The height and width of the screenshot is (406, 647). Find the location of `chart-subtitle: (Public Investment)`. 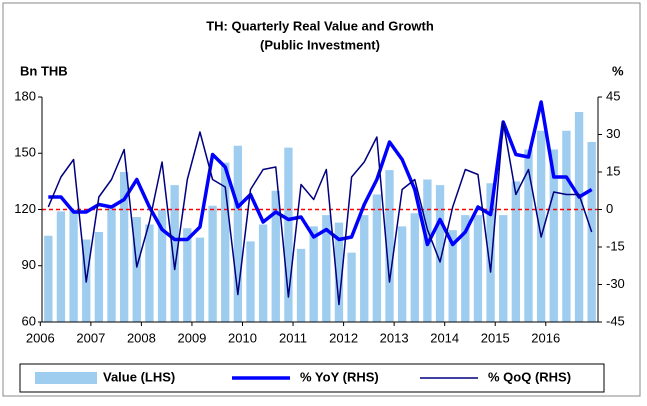

chart-subtitle: (Public Investment) is located at coordinates (320, 44).